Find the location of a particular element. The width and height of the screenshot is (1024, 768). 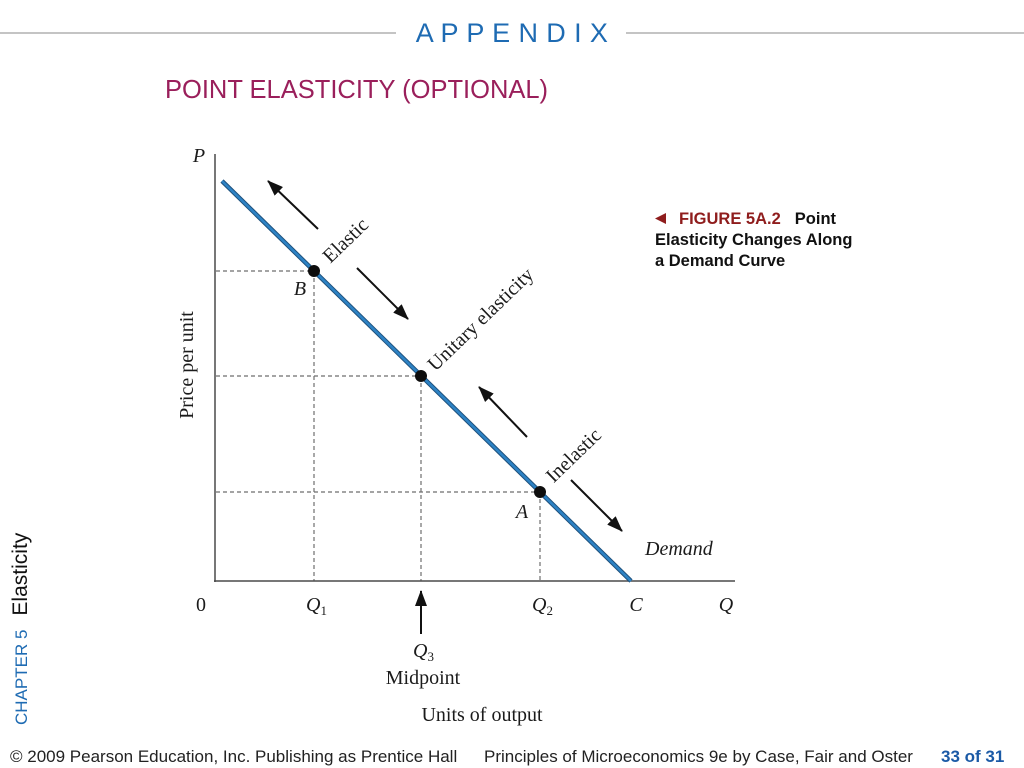

point-b-label: B is located at coordinates (300, 289).